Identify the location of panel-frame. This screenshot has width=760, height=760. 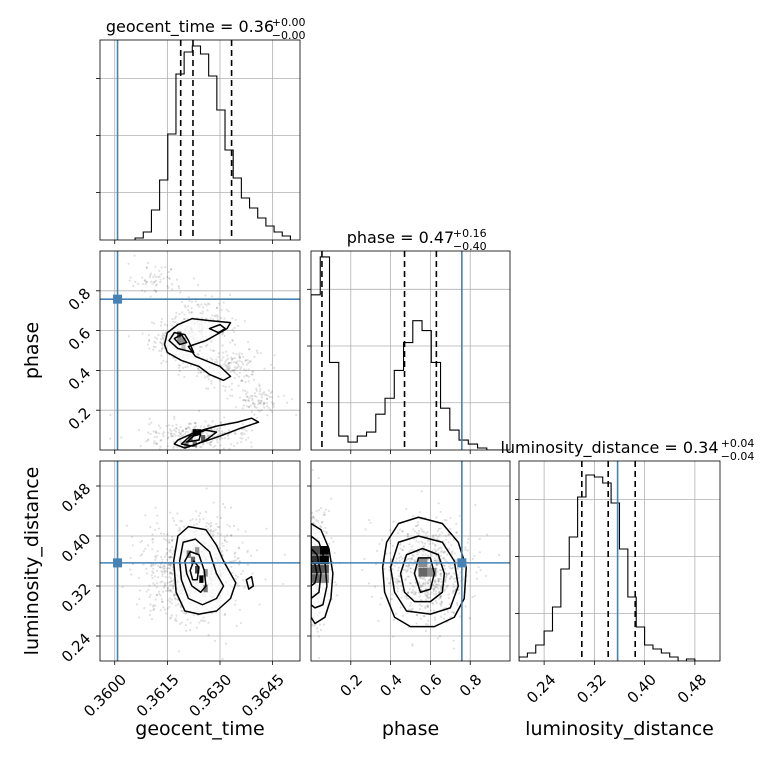
(200, 140).